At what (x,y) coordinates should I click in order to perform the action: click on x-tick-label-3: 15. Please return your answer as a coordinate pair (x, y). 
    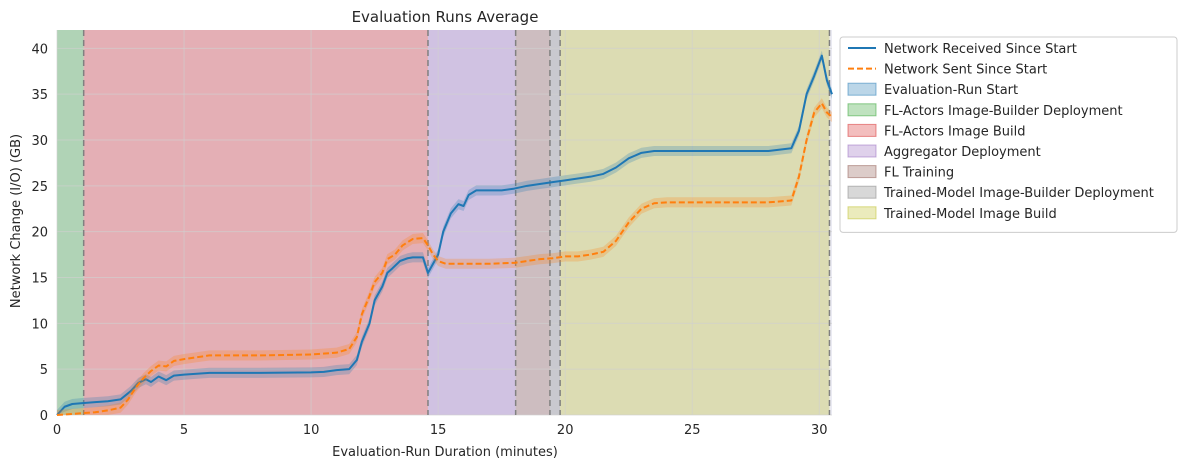
    Looking at the image, I should click on (438, 430).